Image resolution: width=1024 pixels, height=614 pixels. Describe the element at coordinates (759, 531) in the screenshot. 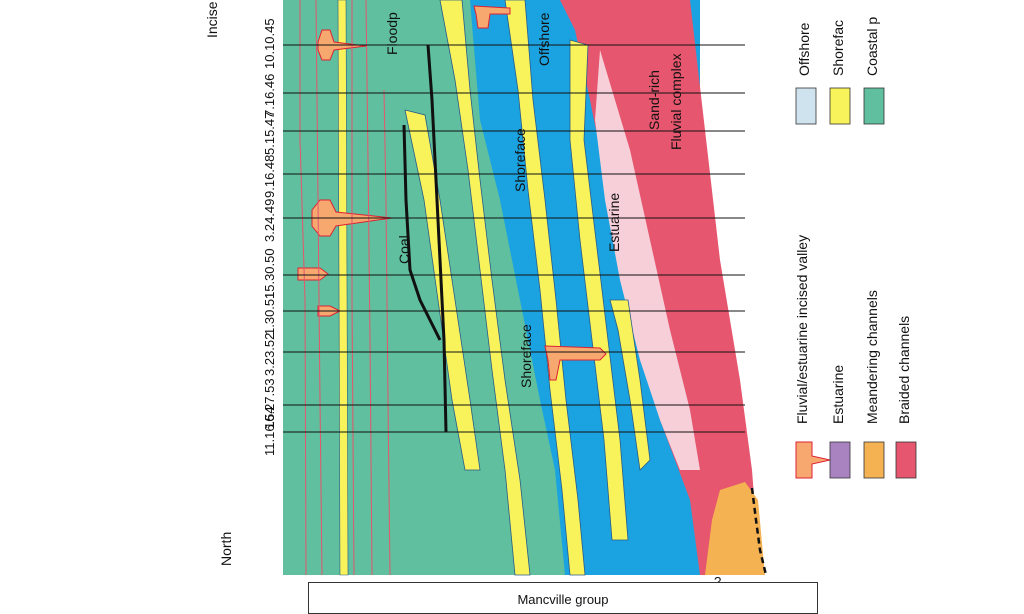

I see `unconformity-dashed` at that location.